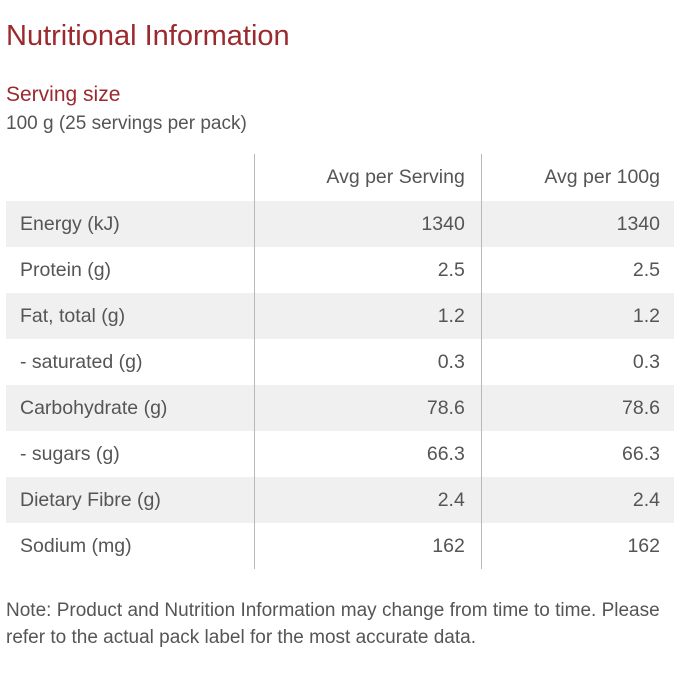 This screenshot has width=700, height=700. Describe the element at coordinates (368, 408) in the screenshot. I see `per-serving-value: 78.6` at that location.